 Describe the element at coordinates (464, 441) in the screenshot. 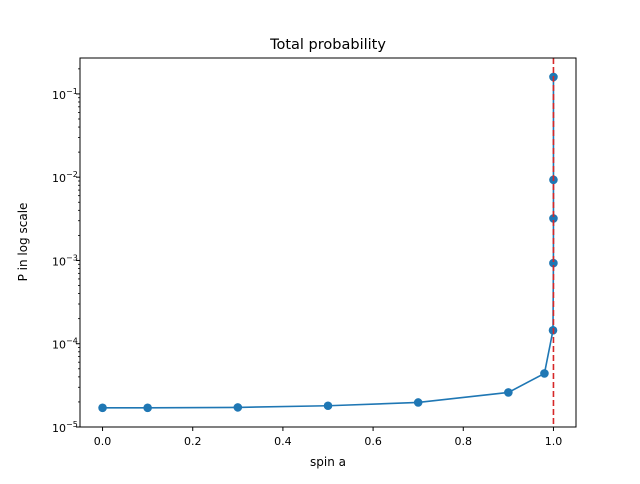

I see `x-tick-label: 0.8` at that location.